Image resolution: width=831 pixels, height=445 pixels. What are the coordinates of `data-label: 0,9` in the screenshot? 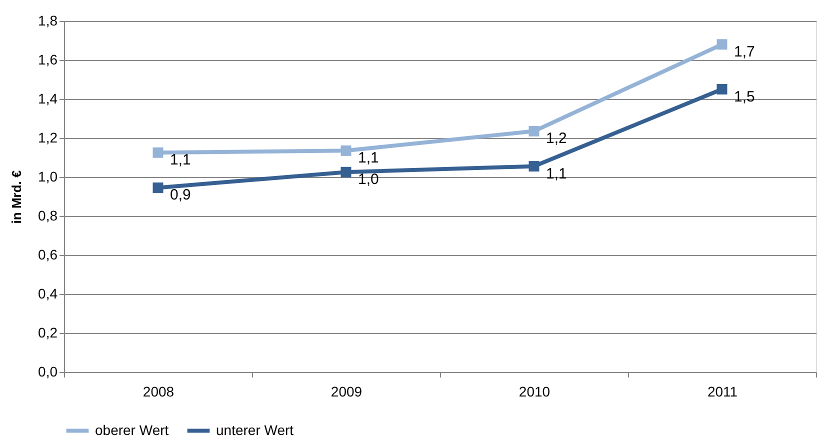 It's located at (180, 195).